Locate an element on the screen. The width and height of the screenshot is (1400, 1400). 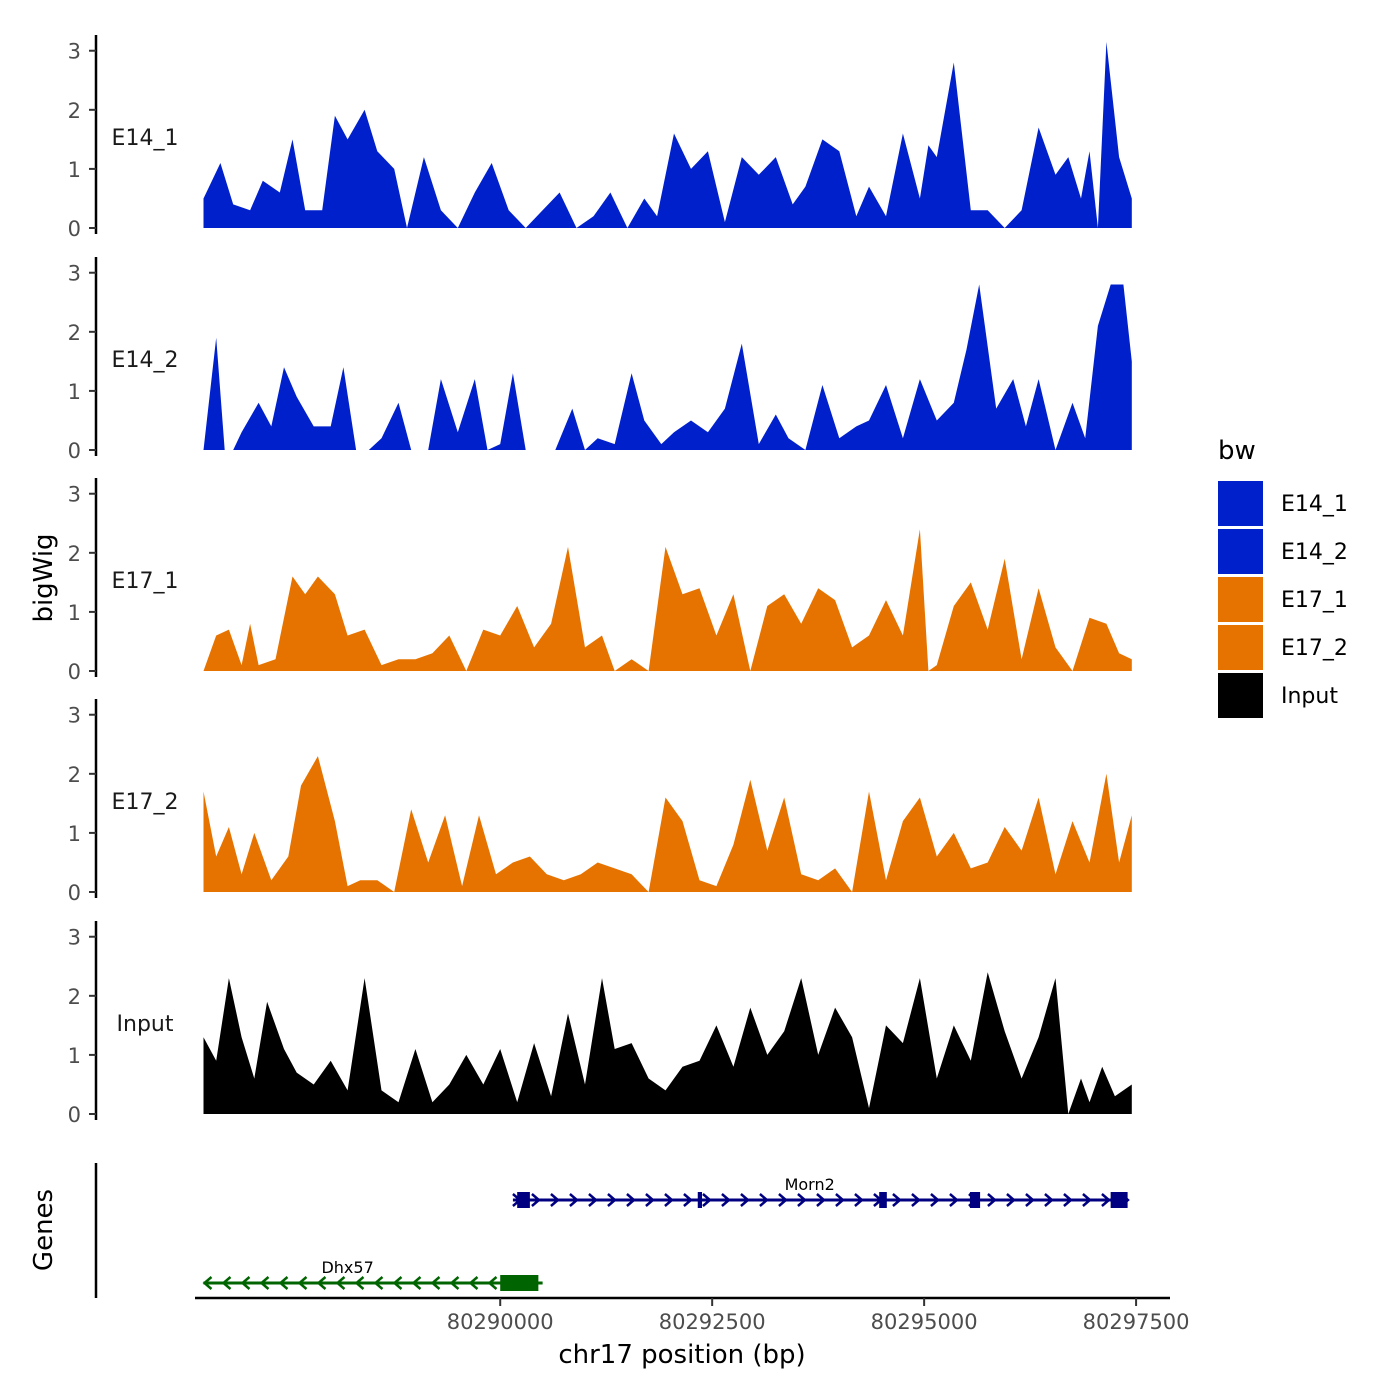
track-E17_2: 0 1 2 3 E17_2 is located at coordinates (600, 802).